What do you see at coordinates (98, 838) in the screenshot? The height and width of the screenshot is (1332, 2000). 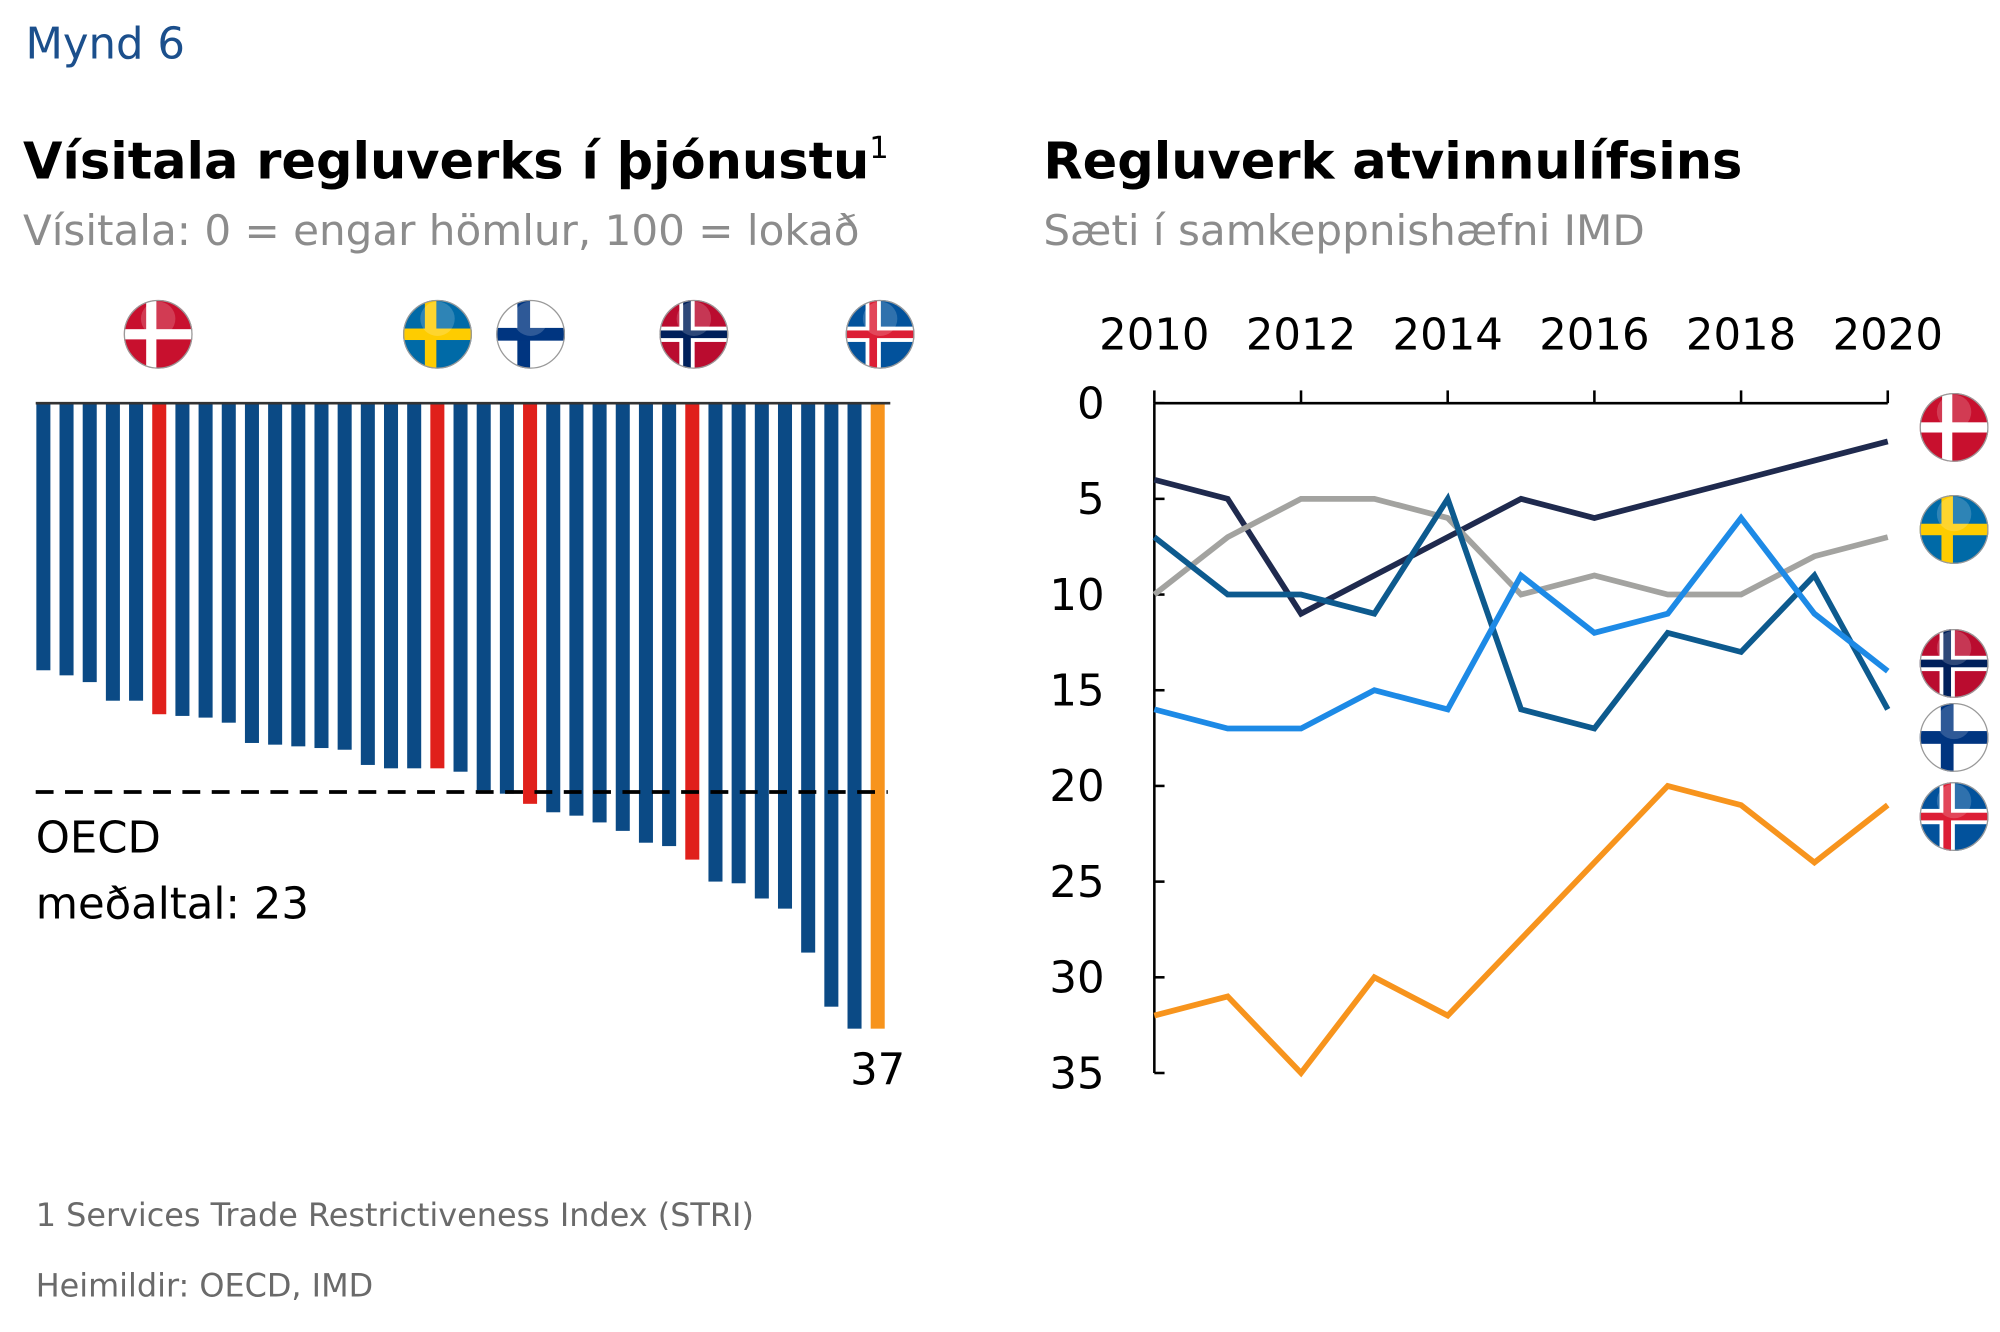 I see `reference-label: OECD` at bounding box center [98, 838].